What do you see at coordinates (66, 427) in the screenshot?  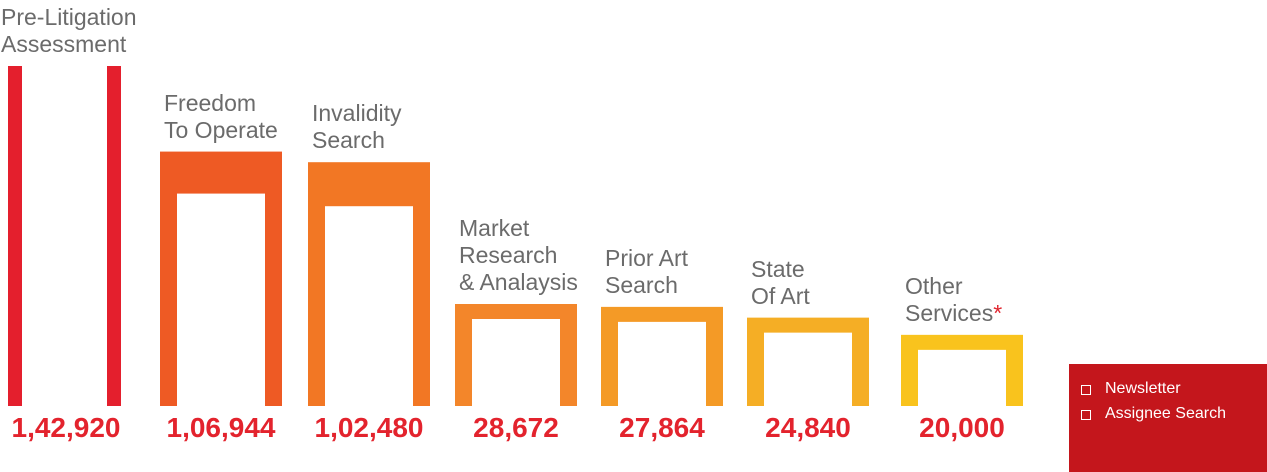 I see `value-label: 1,42,920` at bounding box center [66, 427].